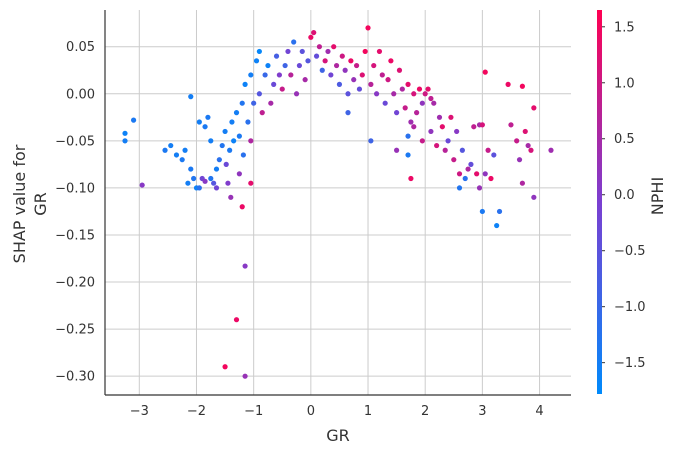 Image resolution: width=676 pixels, height=454 pixels. Describe the element at coordinates (80, 47) in the screenshot. I see `y-tick-label: 0.05` at that location.